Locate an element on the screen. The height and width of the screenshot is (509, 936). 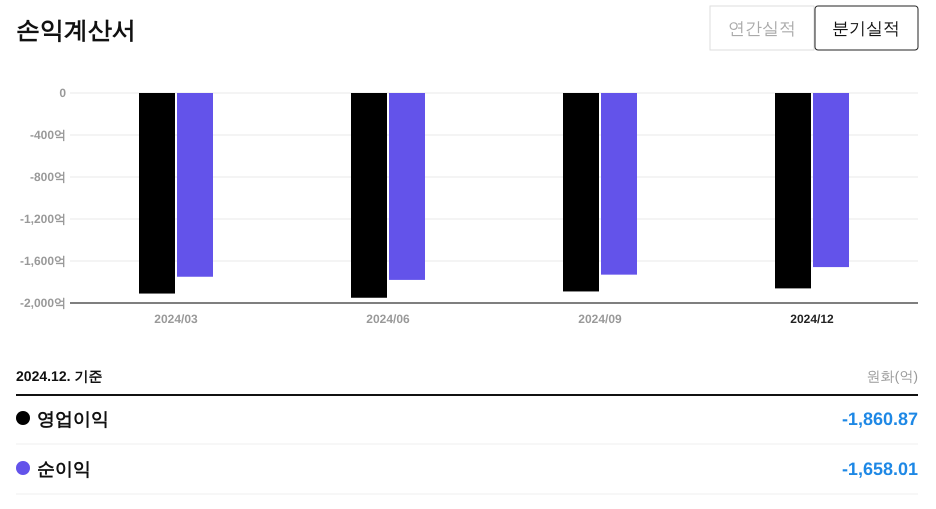
y-tick-label: -400억 is located at coordinates (48, 135).